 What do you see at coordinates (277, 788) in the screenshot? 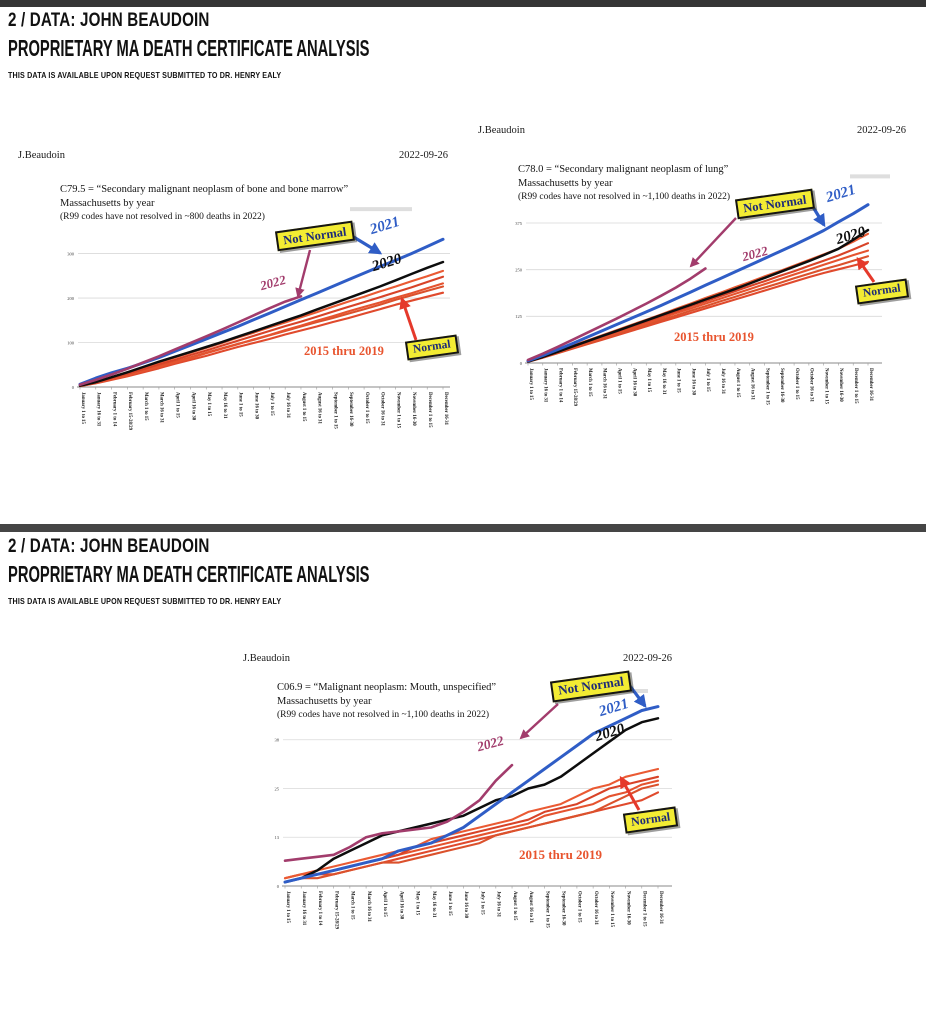
I see `y-tick-label: 25` at bounding box center [277, 788].